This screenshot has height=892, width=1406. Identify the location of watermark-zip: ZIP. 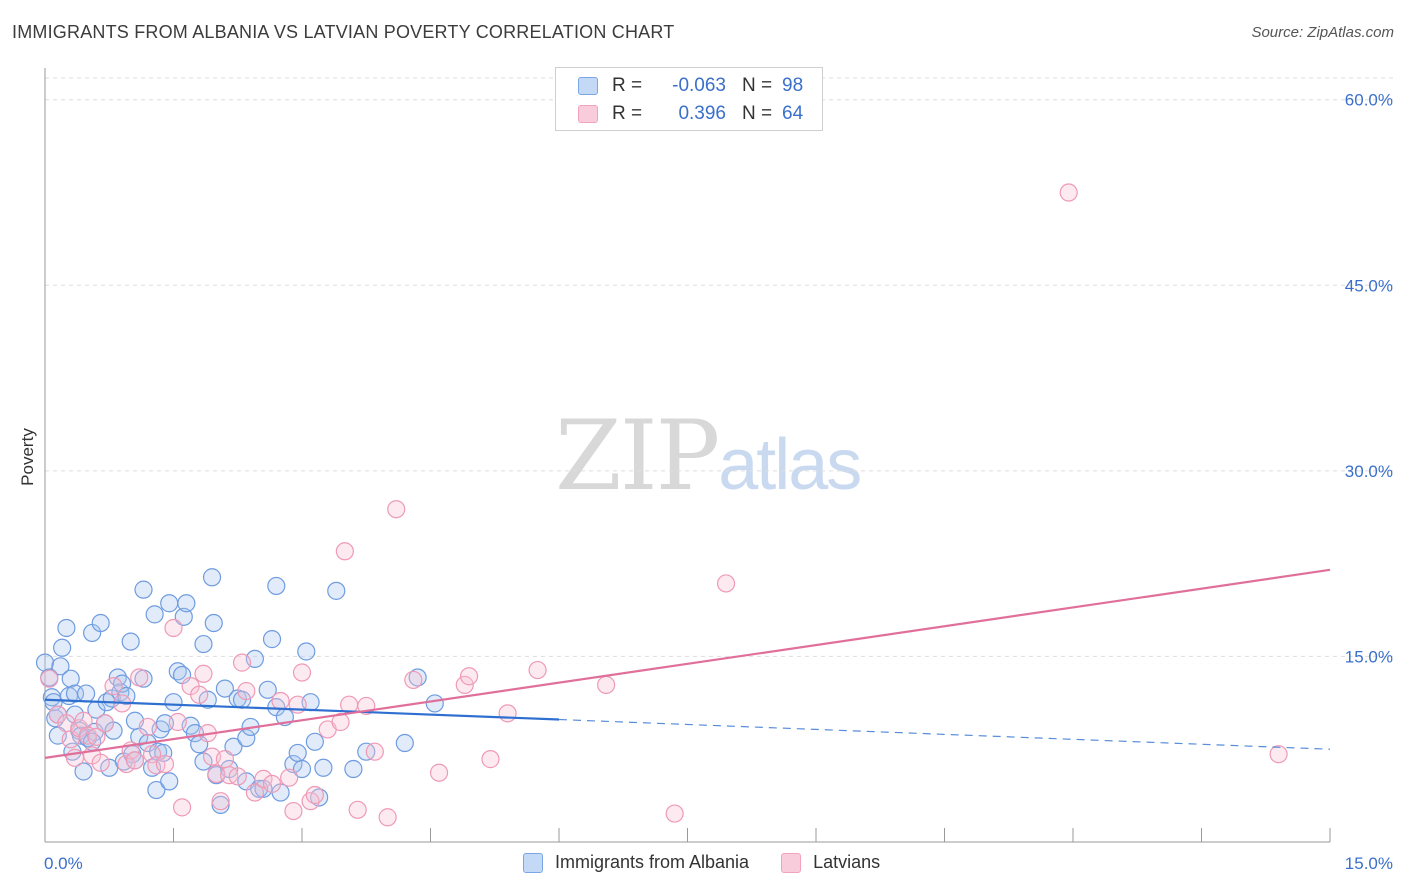
(637, 456).